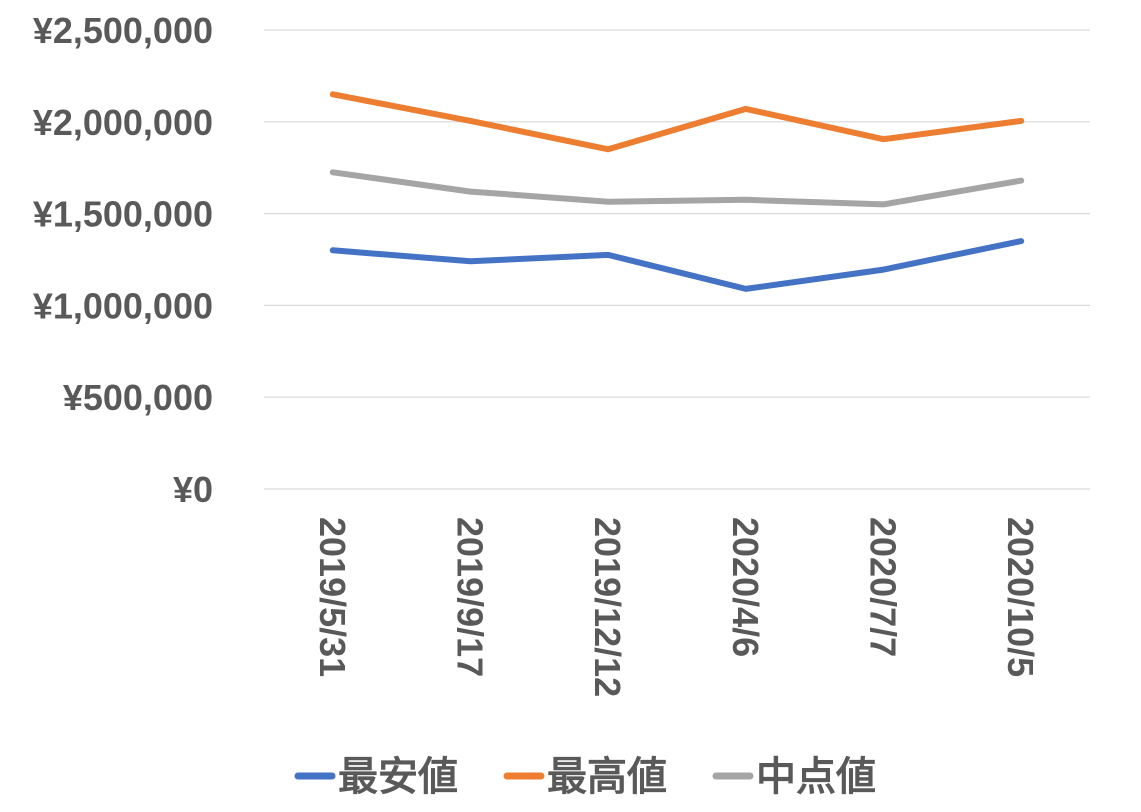 Image resolution: width=1141 pixels, height=812 pixels. What do you see at coordinates (138, 397) in the screenshot?
I see `y-tick-label: ¥500,000` at bounding box center [138, 397].